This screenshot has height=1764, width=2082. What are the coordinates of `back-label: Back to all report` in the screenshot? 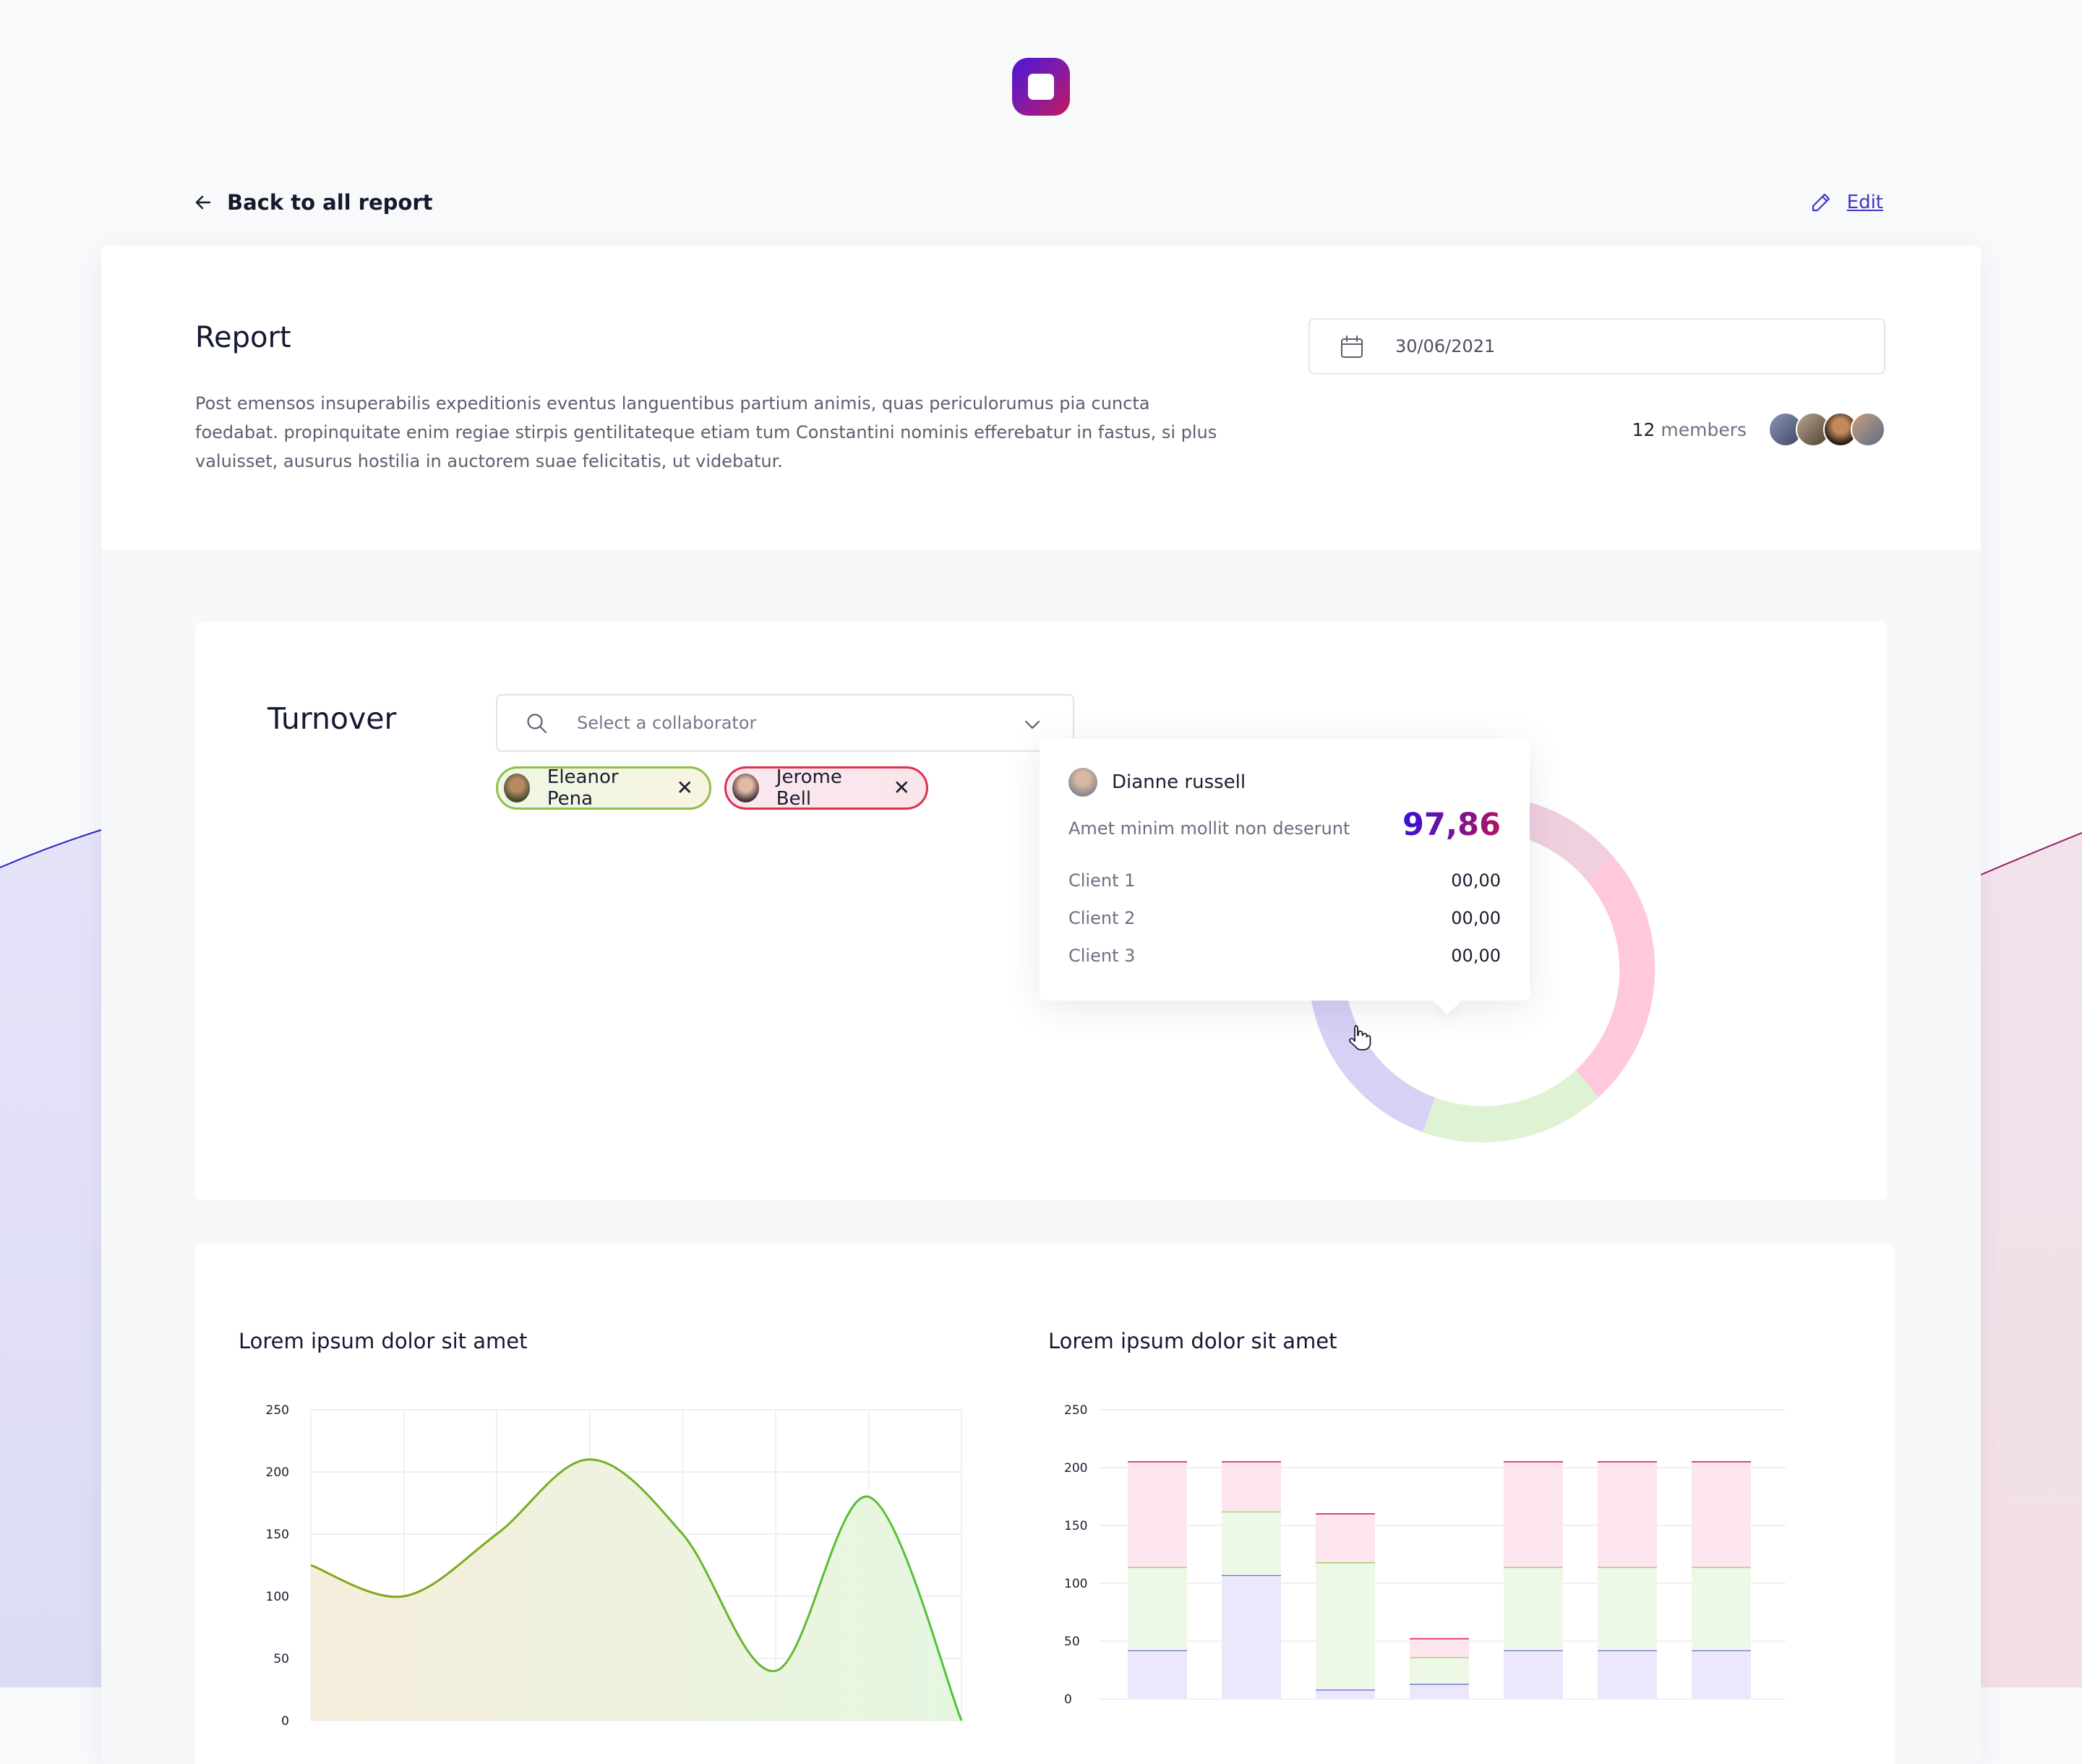 It's located at (330, 202).